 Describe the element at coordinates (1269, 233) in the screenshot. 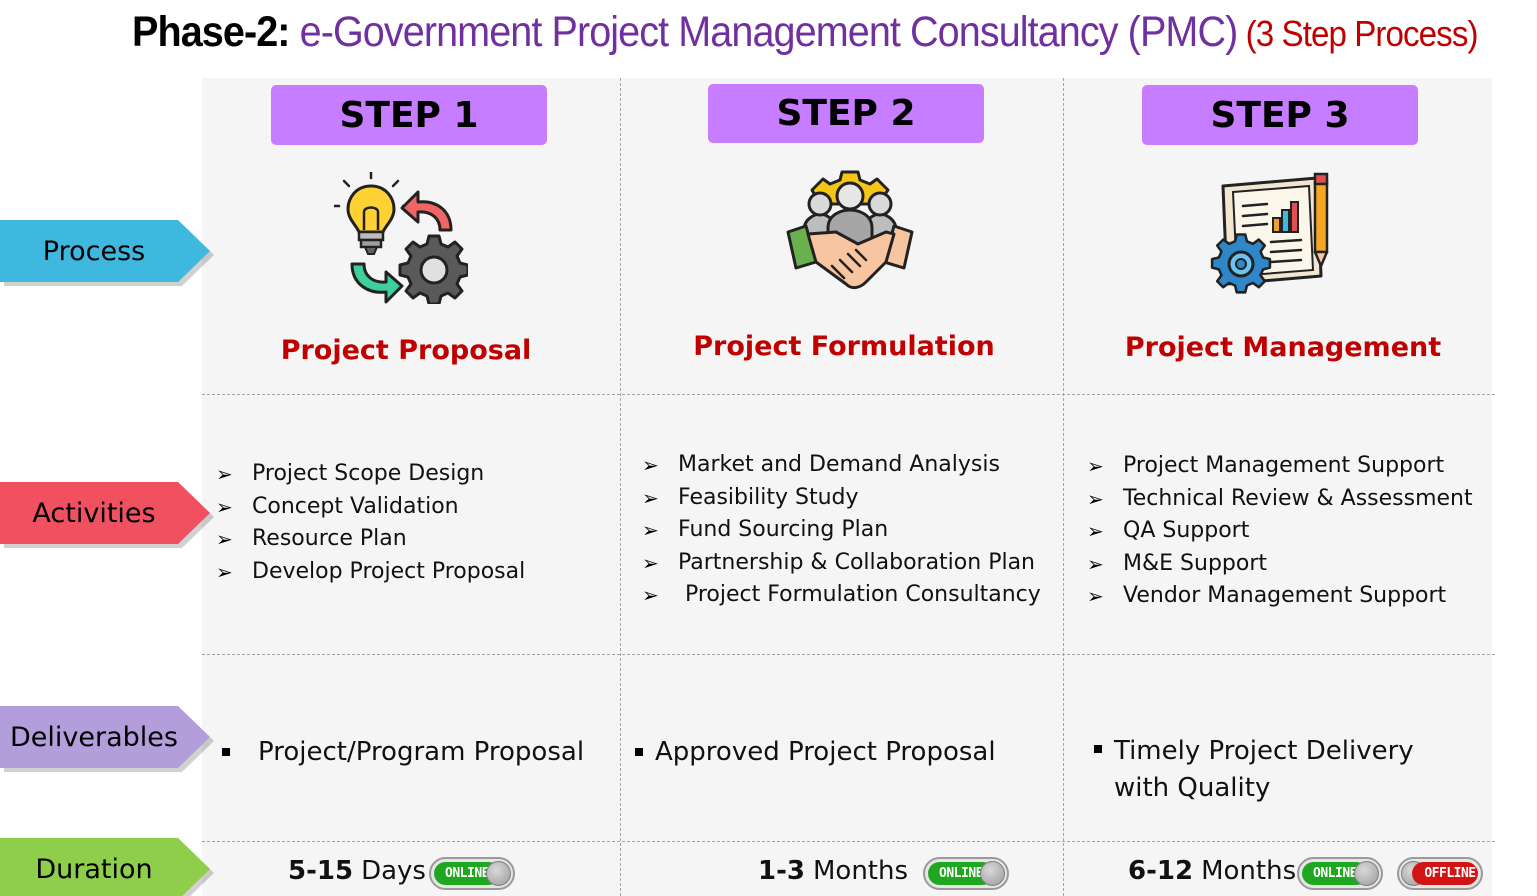

I see `report-chart-gear-pencil-icon` at that location.